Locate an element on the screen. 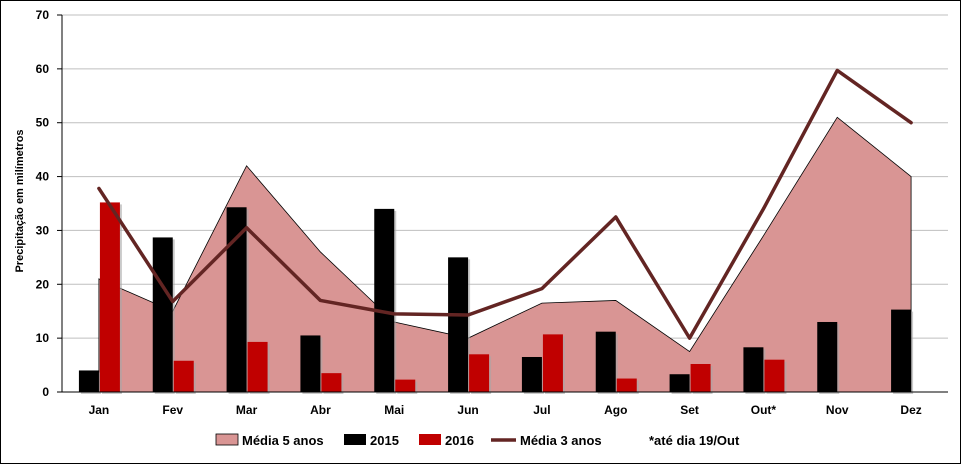 The image size is (961, 464). x-tick-label: Jun is located at coordinates (467, 410).